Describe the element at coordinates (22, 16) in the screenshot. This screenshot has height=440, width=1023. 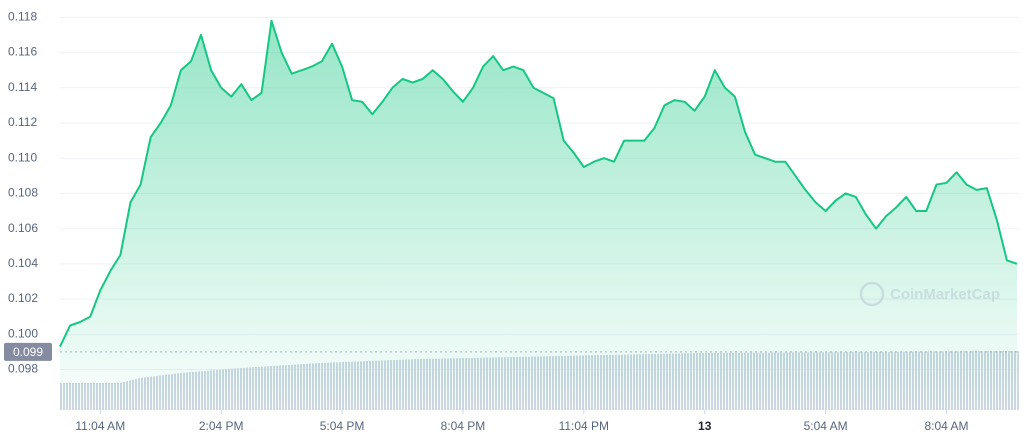
I see `y-tick-label: 0.118` at that location.